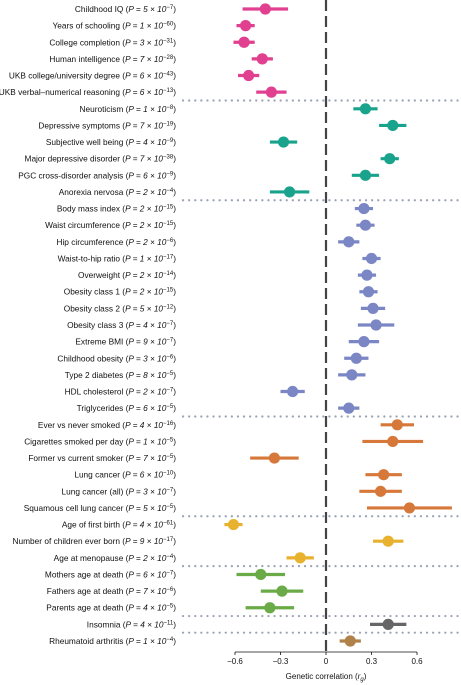  I want to click on trait-label: Age of first birth (P = 4 × 10−61), so click(119, 525).